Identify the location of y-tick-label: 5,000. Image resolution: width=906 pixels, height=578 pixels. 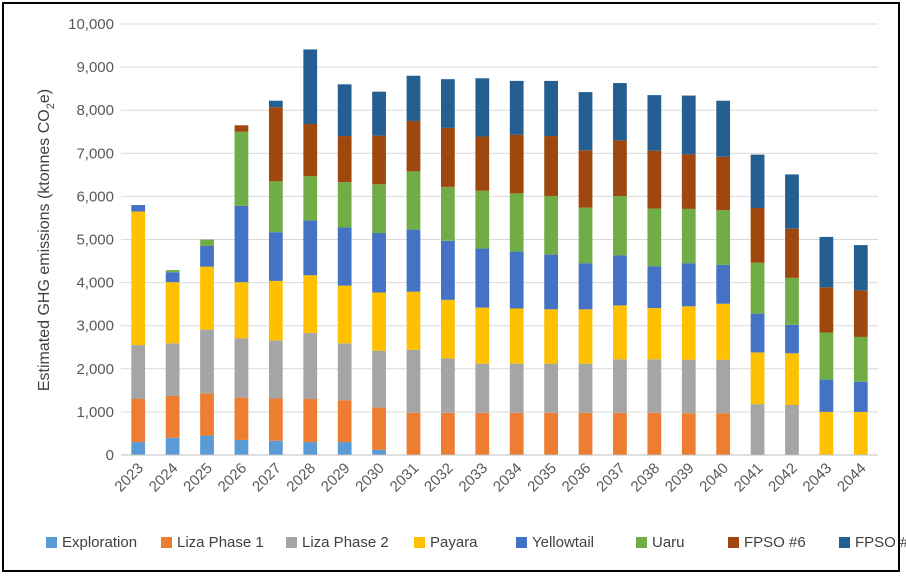
(95, 240).